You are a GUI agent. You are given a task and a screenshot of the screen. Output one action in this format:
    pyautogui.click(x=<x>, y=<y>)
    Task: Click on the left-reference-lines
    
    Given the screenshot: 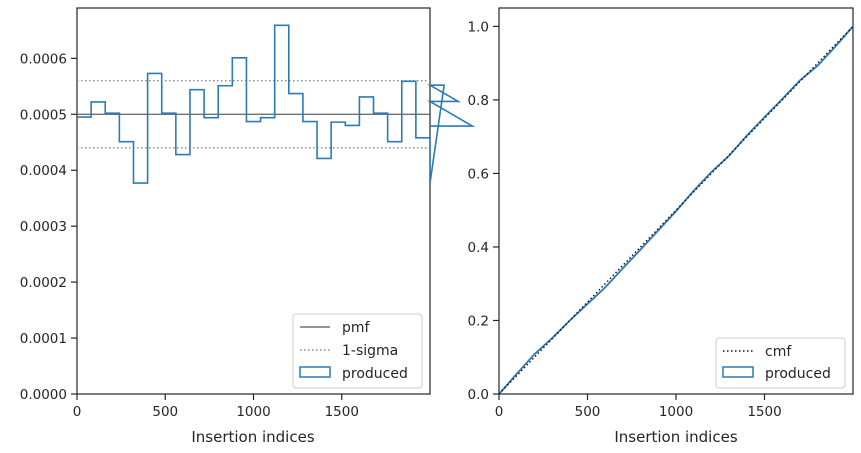 What is the action you would take?
    pyautogui.click(x=253, y=114)
    